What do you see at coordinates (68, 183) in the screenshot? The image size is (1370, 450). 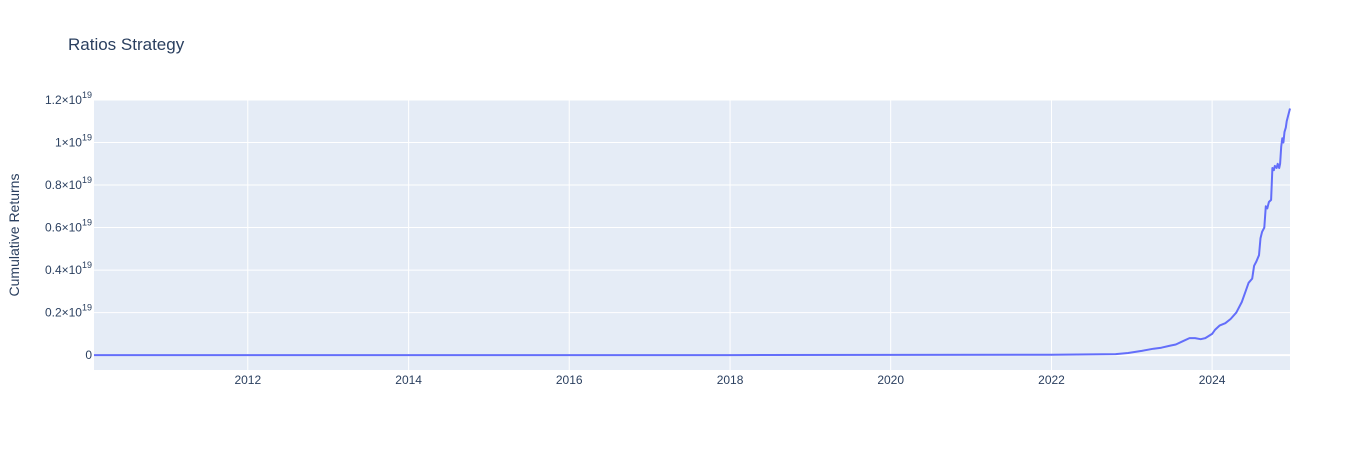 I see `y-tick-label: 0.8×10¹⁹` at bounding box center [68, 183].